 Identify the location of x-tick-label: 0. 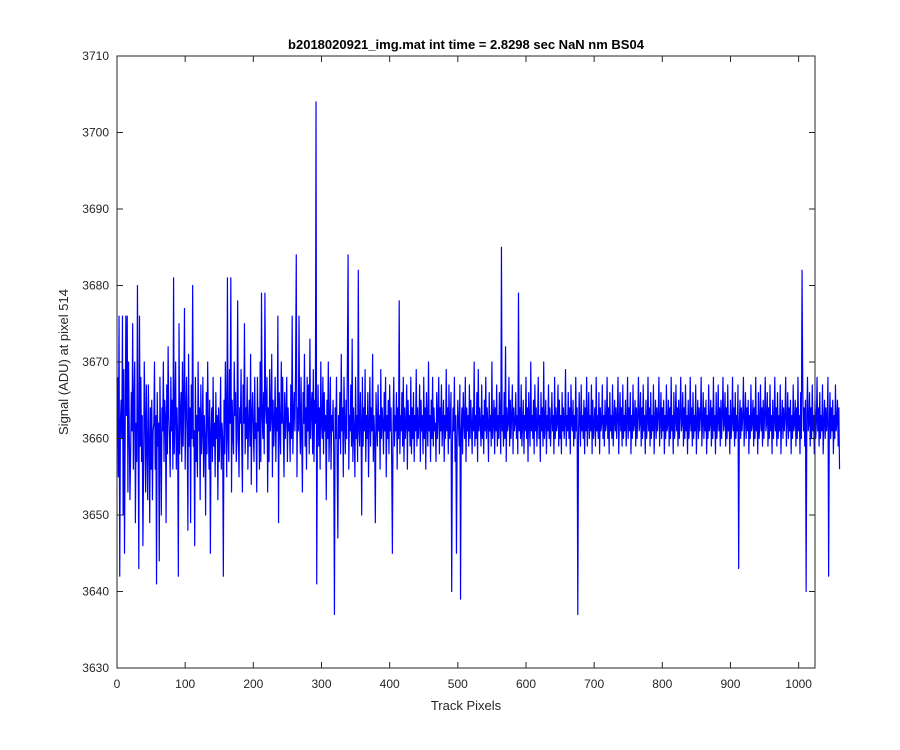
(117, 684).